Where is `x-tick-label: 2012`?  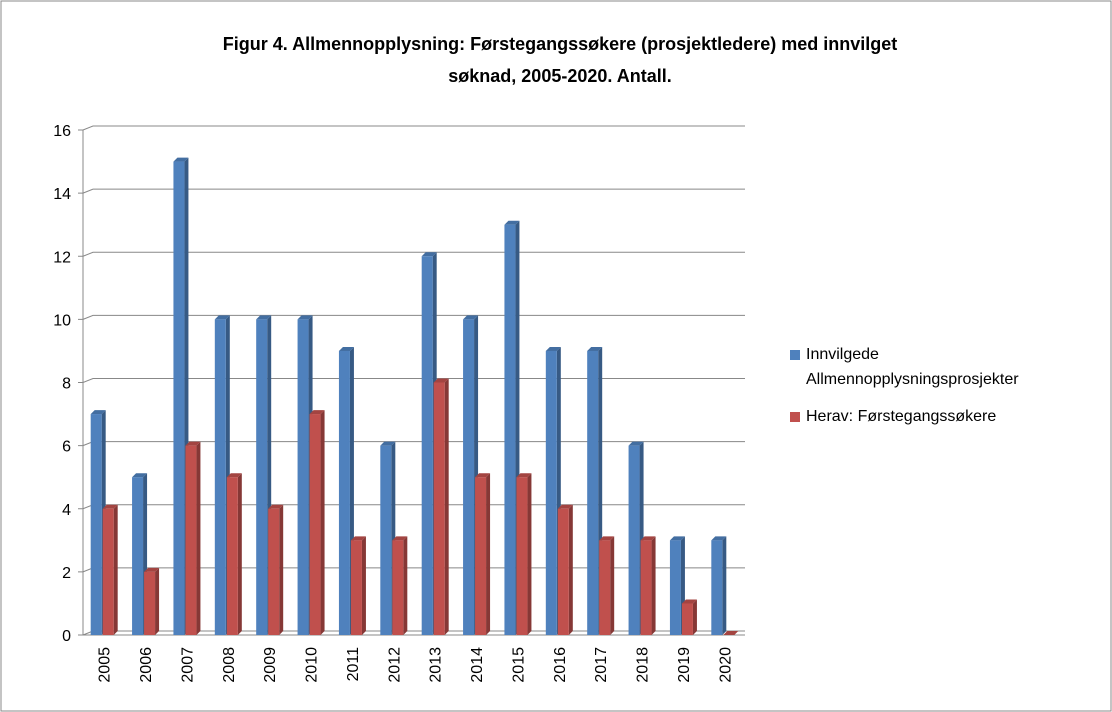
x-tick-label: 2012 is located at coordinates (394, 665).